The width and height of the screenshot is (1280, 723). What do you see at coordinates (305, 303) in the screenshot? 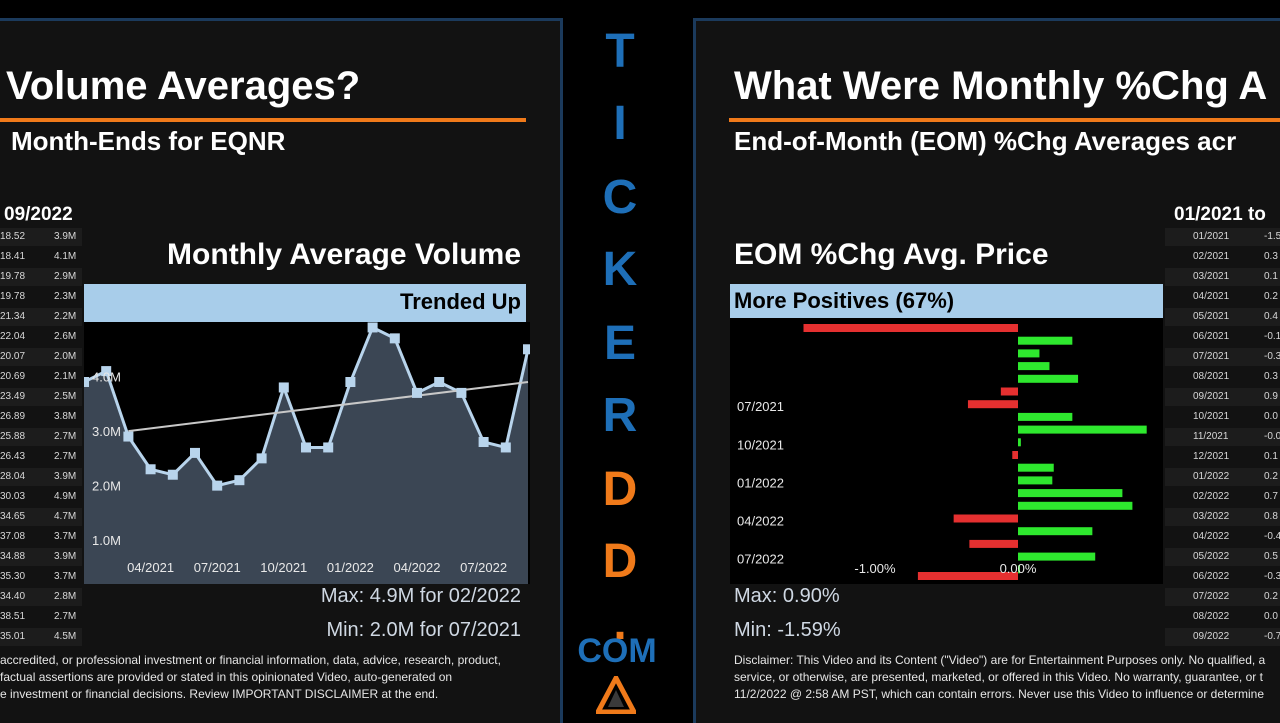
I see `left-banner: Trended Up` at bounding box center [305, 303].